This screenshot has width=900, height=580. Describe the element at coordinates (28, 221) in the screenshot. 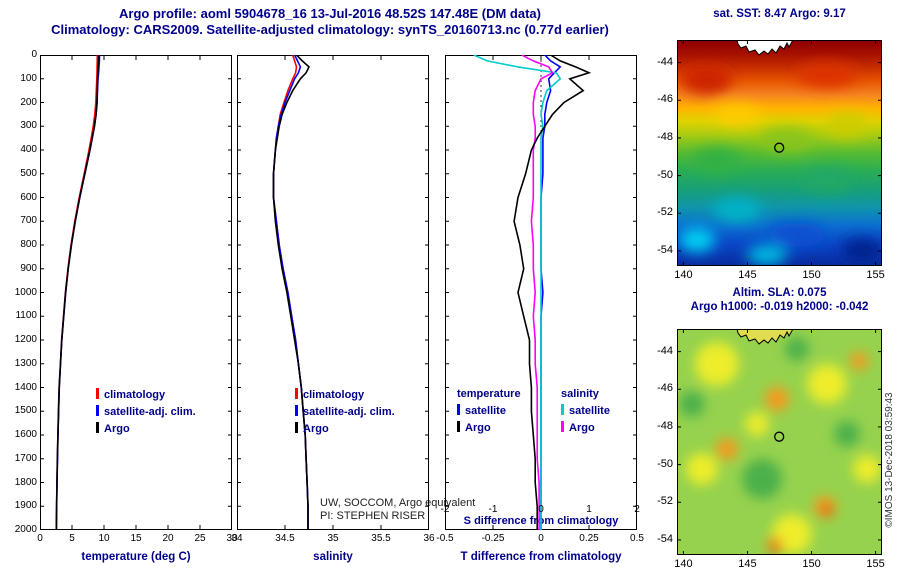

I see `depth-tick-700: 700` at that location.